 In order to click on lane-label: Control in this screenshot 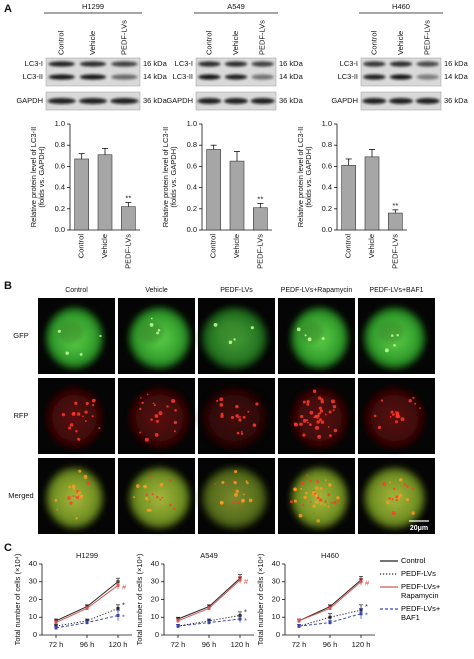, I will do `click(61, 42)`.